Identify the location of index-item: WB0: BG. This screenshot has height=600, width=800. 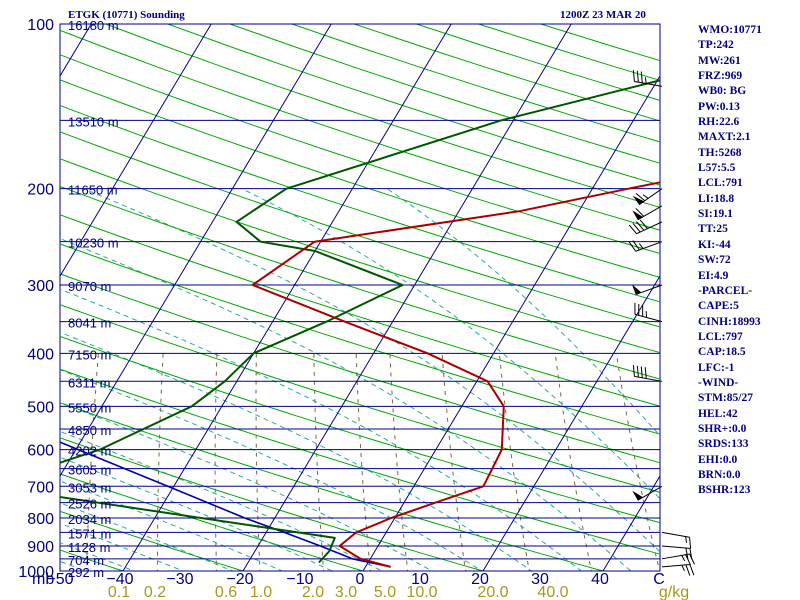
(722, 91).